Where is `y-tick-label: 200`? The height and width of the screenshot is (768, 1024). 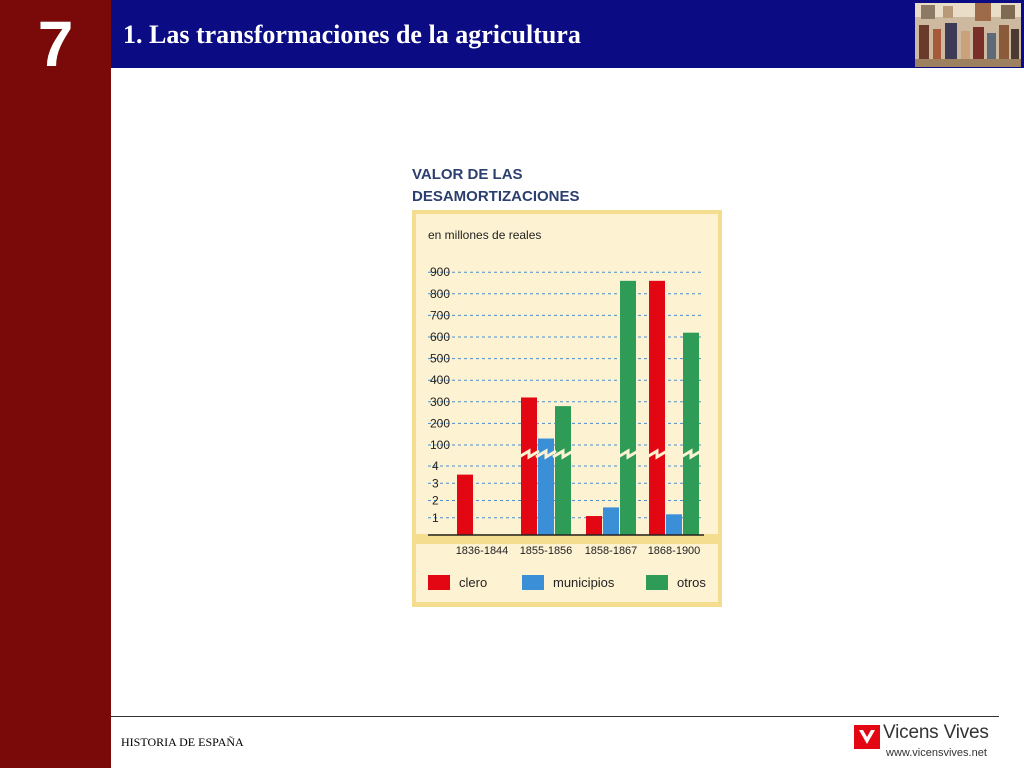 y-tick-label: 200 is located at coordinates (440, 423).